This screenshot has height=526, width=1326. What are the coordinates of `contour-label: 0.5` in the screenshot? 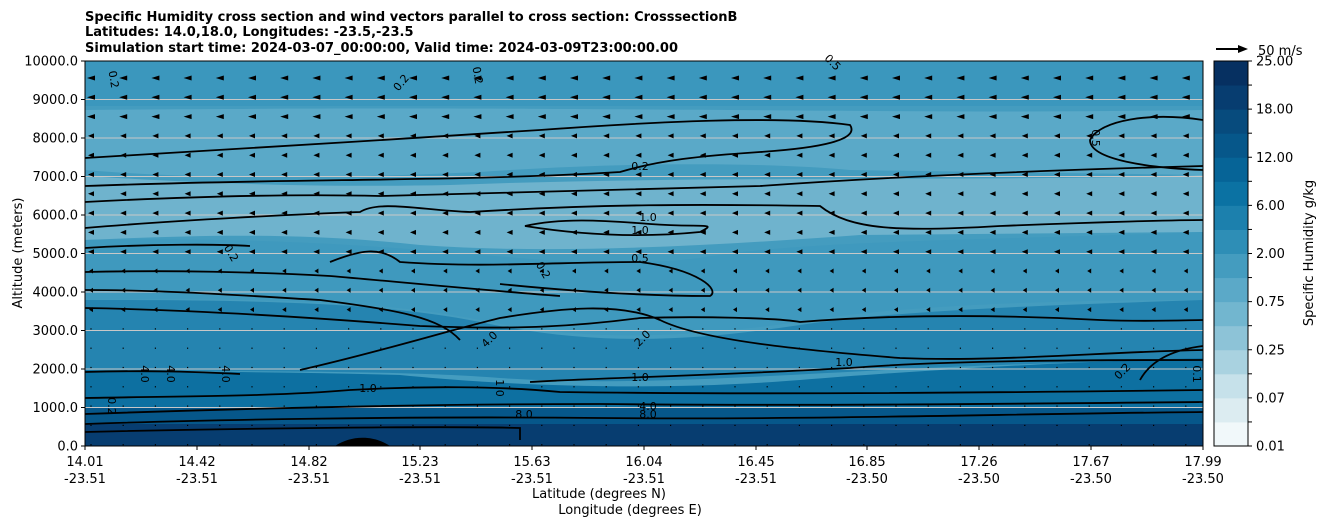 It's located at (1095, 138).